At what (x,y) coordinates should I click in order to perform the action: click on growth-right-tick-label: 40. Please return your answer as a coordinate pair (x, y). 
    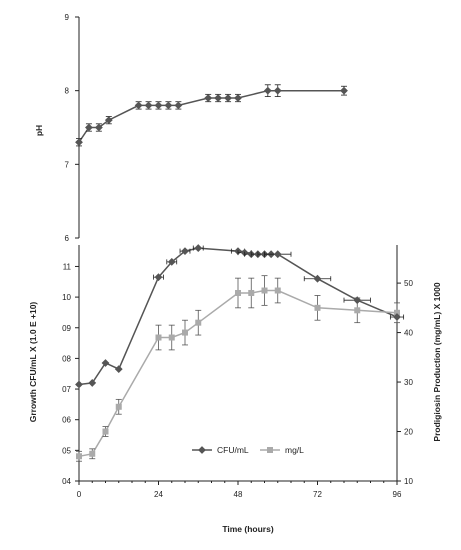
    Looking at the image, I should click on (408, 333).